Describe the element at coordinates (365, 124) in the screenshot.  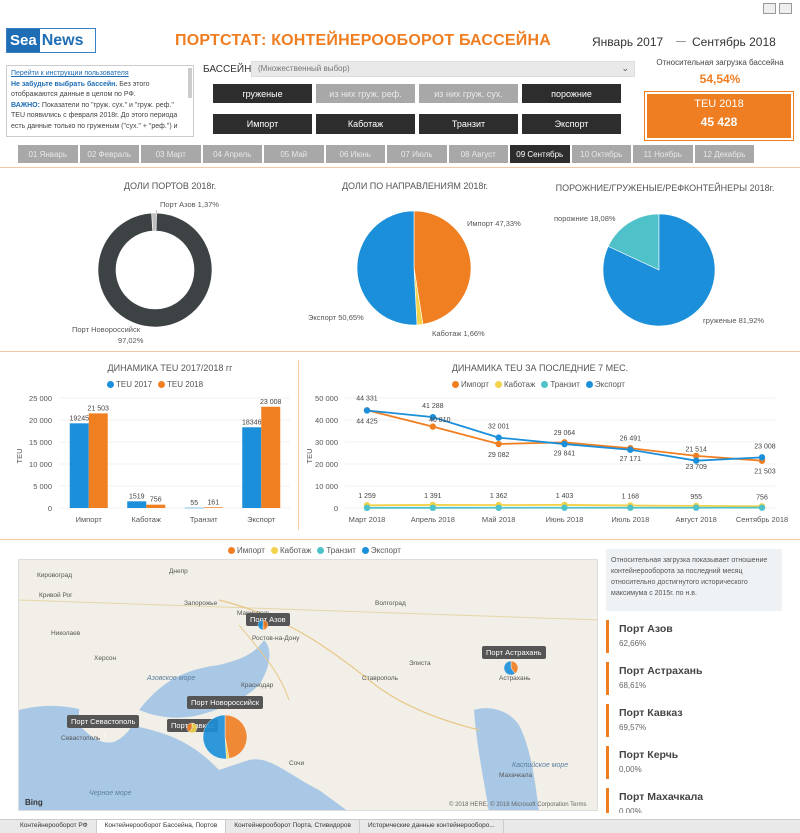
I see `direction-filter-1: Каботаж` at that location.